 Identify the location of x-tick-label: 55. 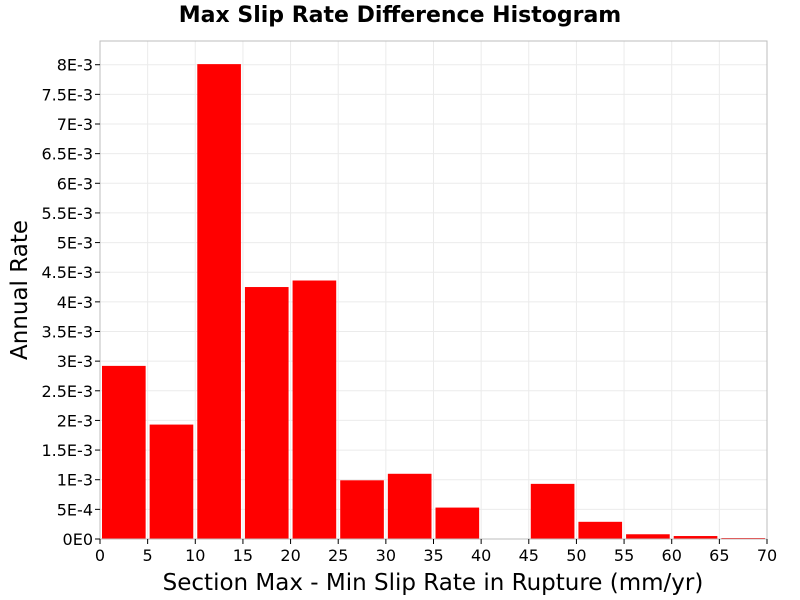
(624, 555).